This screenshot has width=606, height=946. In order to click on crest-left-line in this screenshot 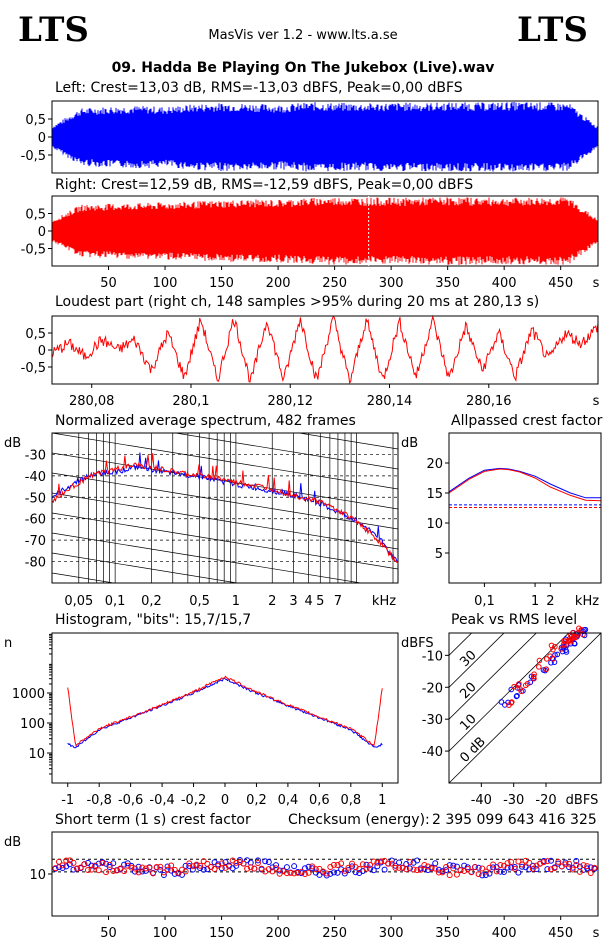, I will do `click(524, 483)`.